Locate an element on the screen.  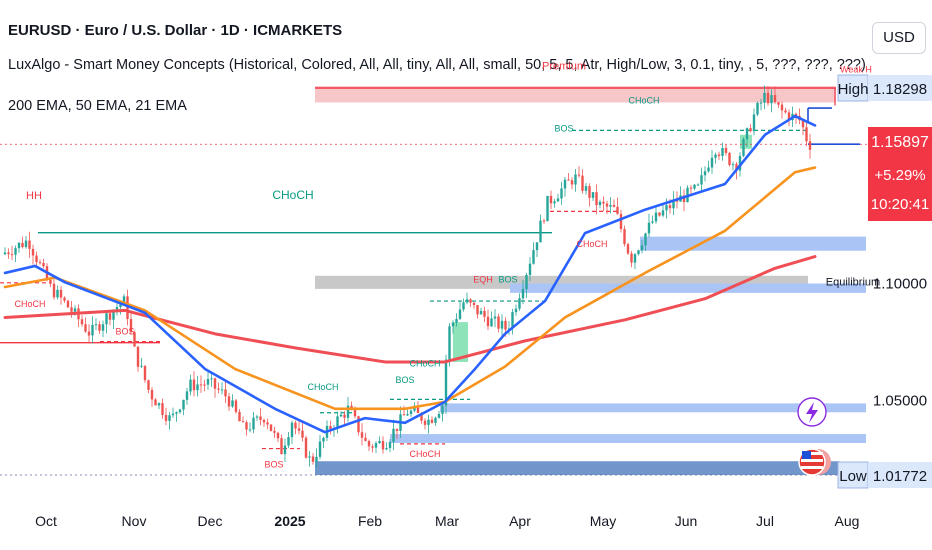
lightning-icon-bolt is located at coordinates (812, 412).